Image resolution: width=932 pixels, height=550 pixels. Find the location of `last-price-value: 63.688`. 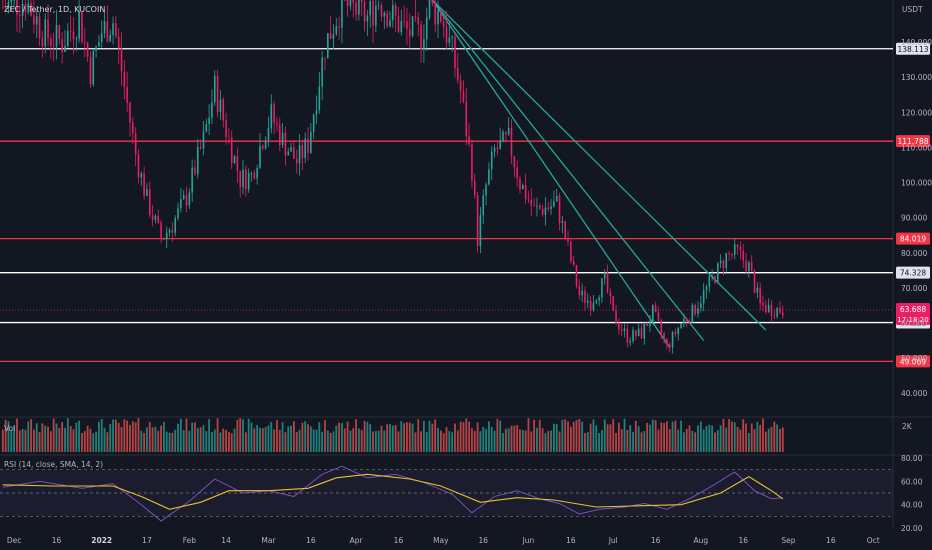

last-price-value: 63.688 is located at coordinates (913, 309).